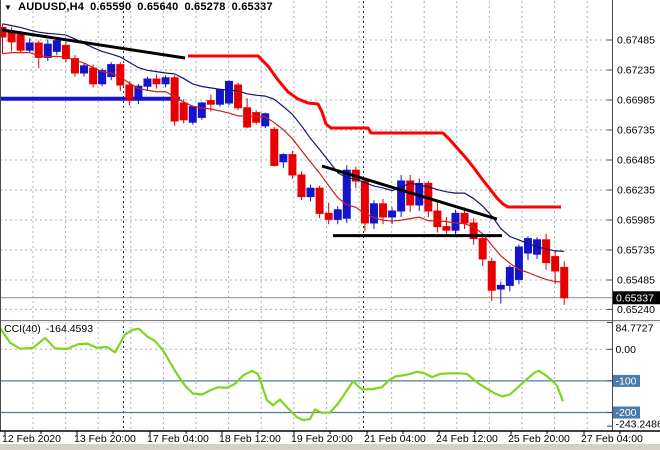 The height and width of the screenshot is (450, 660). Describe the element at coordinates (93, 44) in the screenshot. I see `trendline-upper-left` at that location.